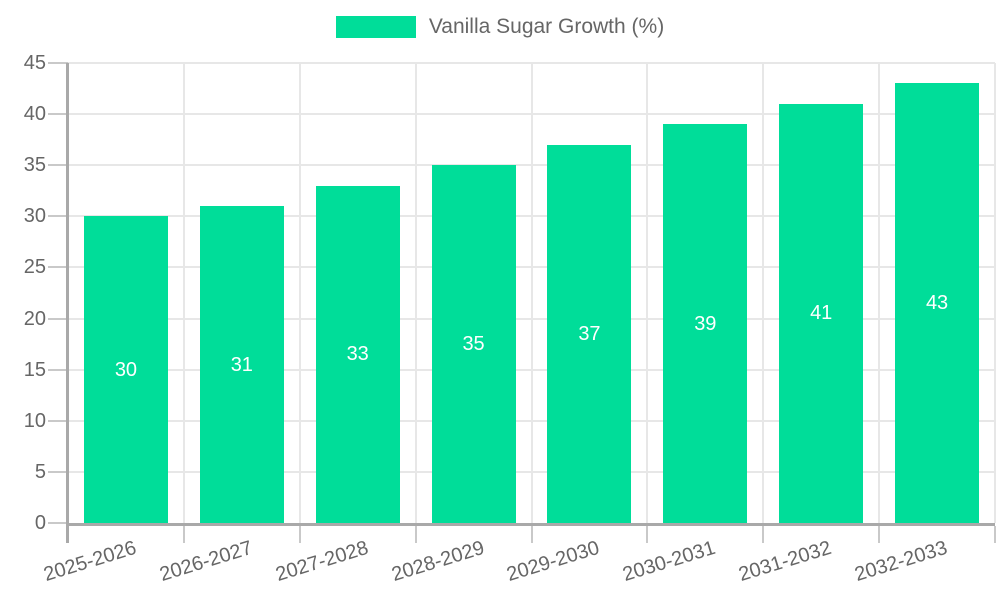 The height and width of the screenshot is (600, 1000). What do you see at coordinates (34, 318) in the screenshot?
I see `y-tick-label: 20` at bounding box center [34, 318].